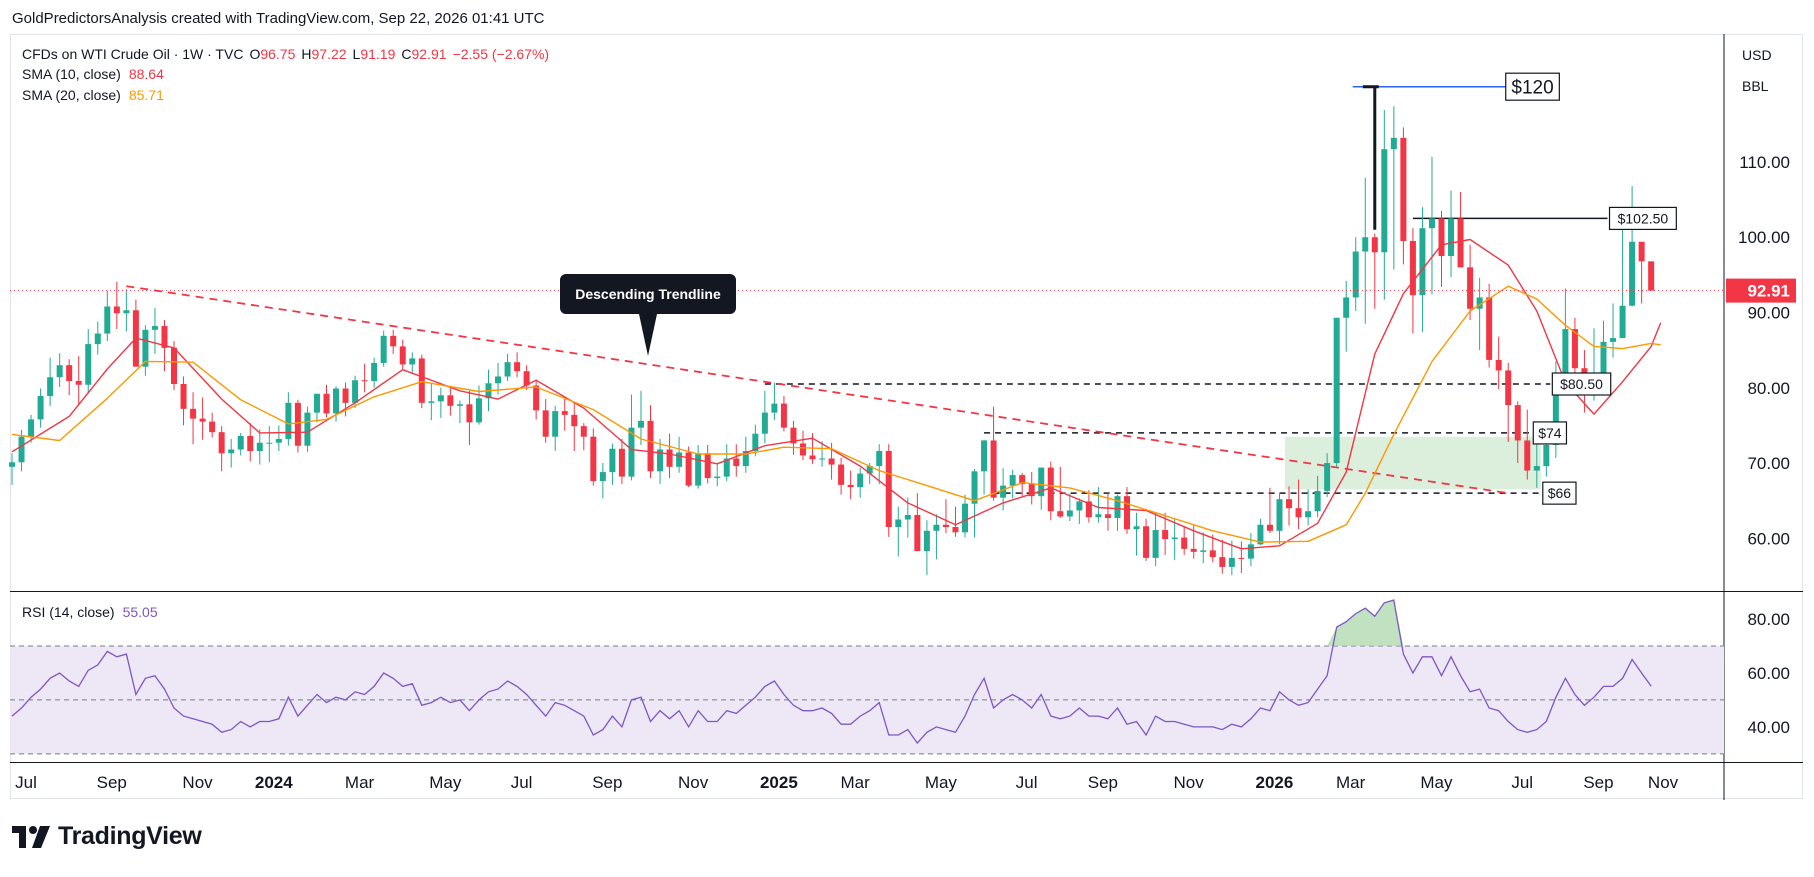  What do you see at coordinates (1550, 433) in the screenshot?
I see `level-label-74-box` at bounding box center [1550, 433].